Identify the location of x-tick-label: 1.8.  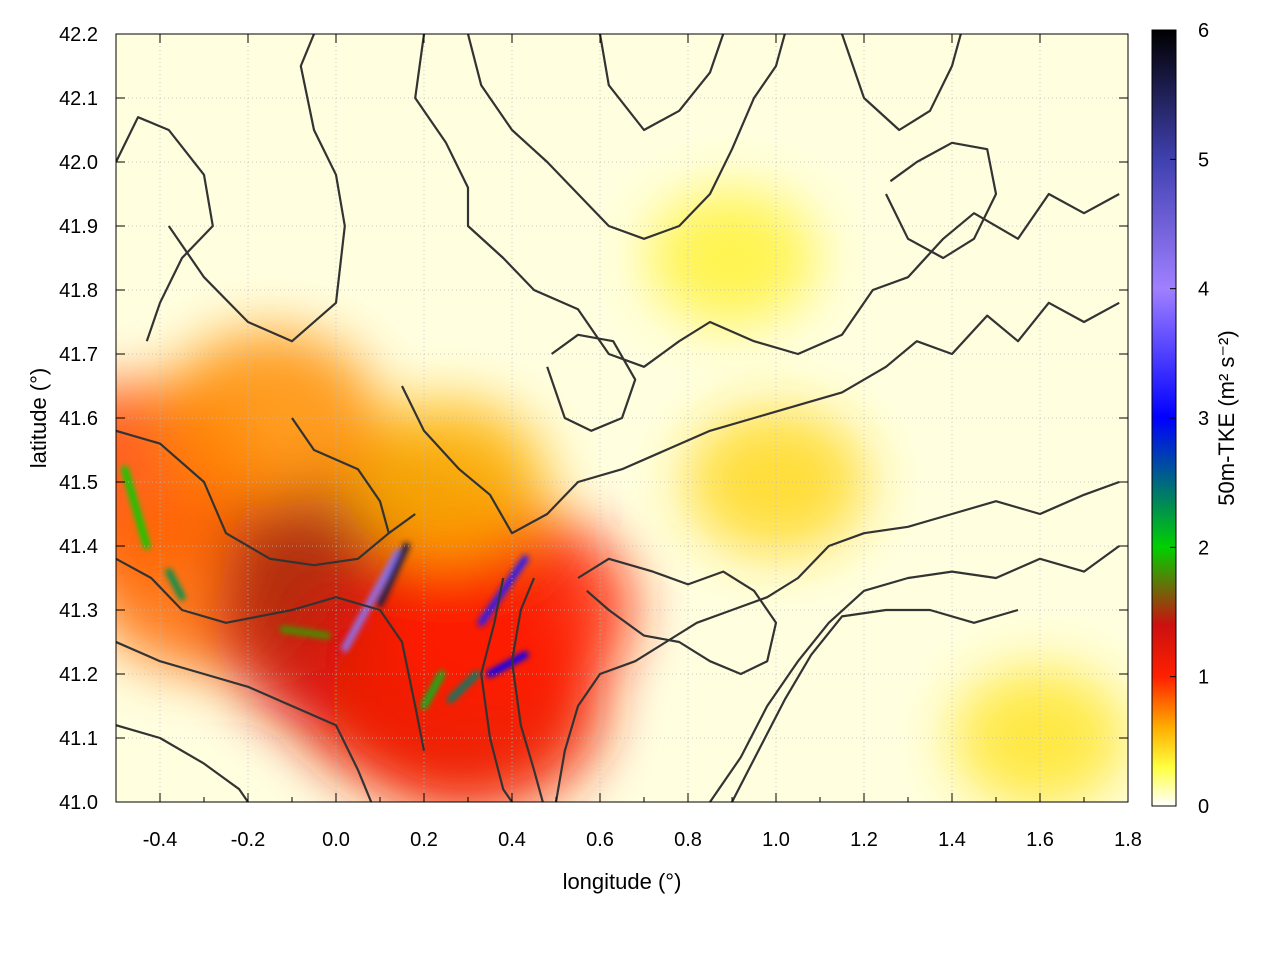
(1128, 840).